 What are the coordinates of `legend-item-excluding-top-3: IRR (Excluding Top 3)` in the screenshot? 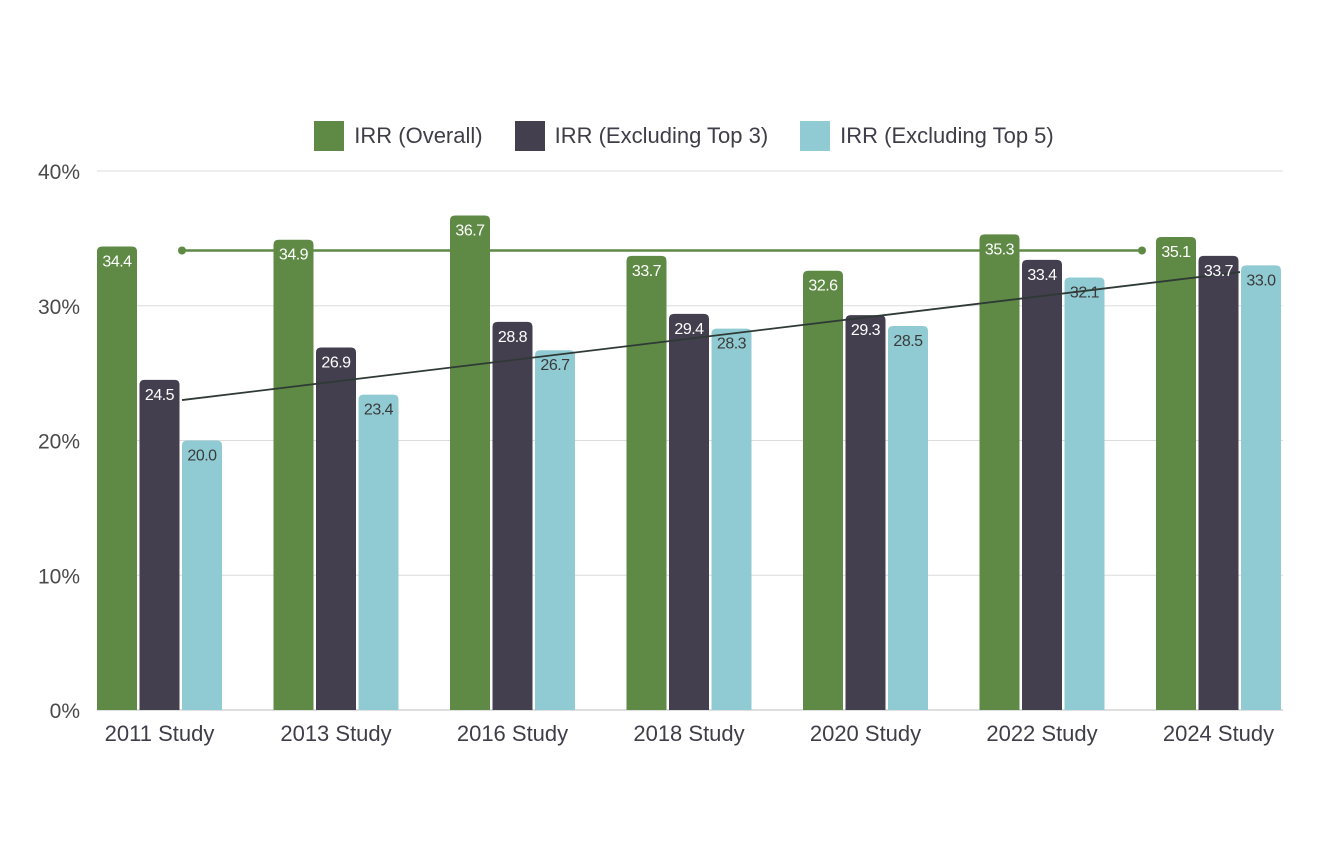 It's located at (641, 136).